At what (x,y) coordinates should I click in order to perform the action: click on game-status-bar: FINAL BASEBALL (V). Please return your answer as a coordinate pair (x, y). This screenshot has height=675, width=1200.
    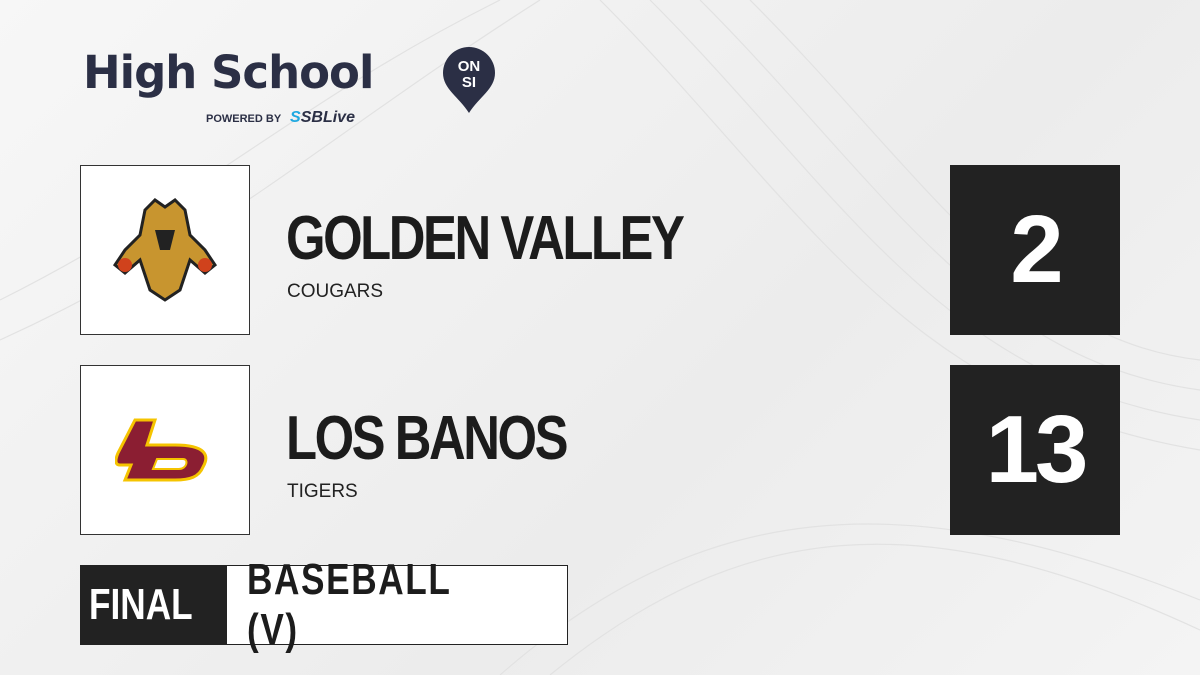
    Looking at the image, I should click on (324, 604).